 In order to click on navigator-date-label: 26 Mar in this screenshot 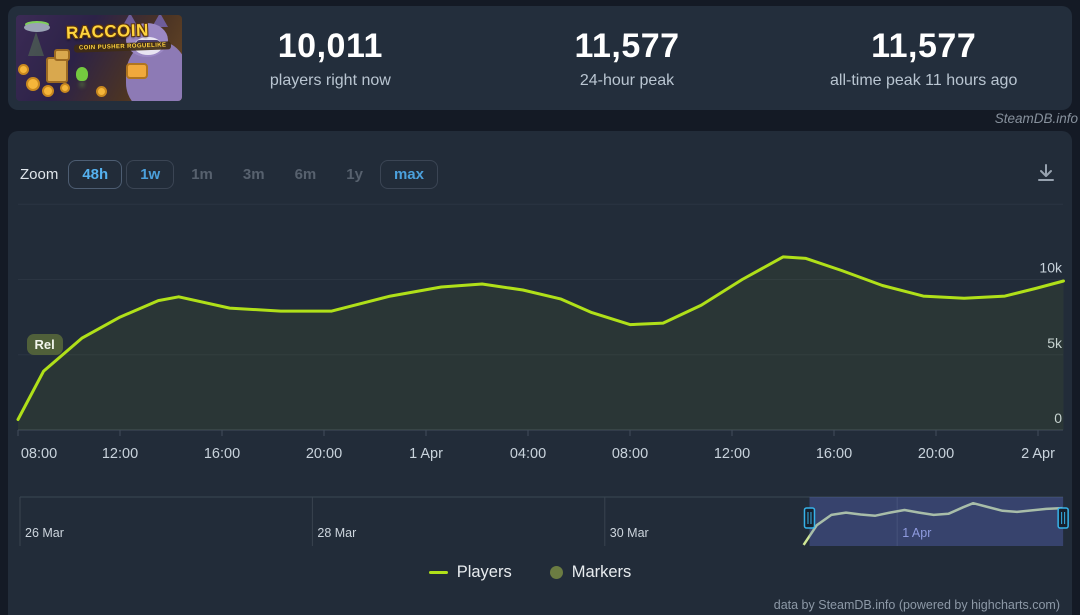, I will do `click(44, 533)`.